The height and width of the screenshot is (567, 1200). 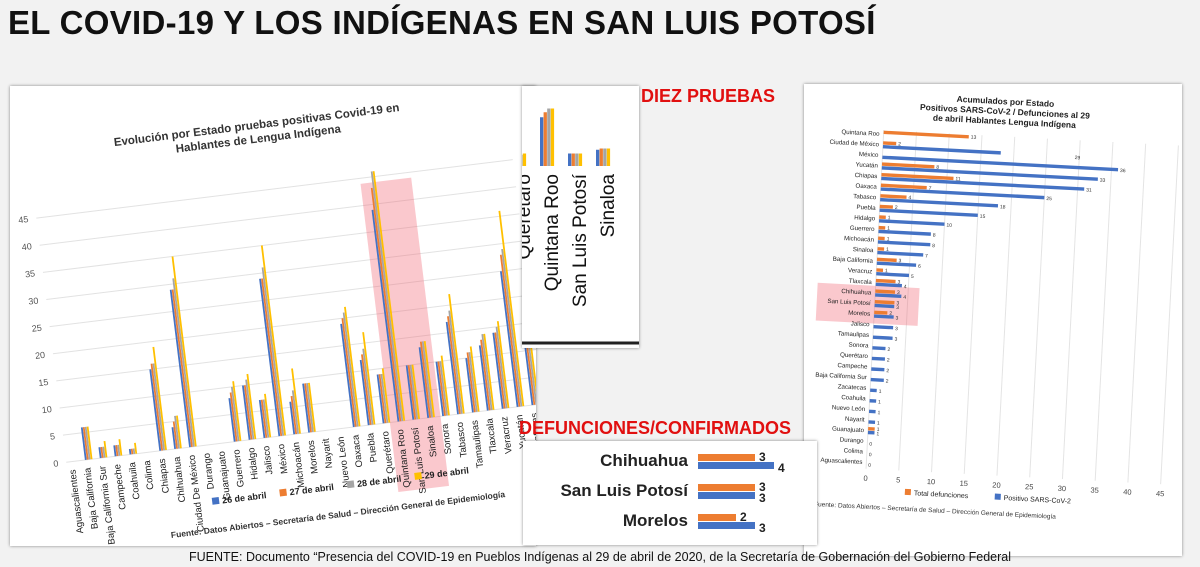 I want to click on legend-label: 28 de abril, so click(x=378, y=481).